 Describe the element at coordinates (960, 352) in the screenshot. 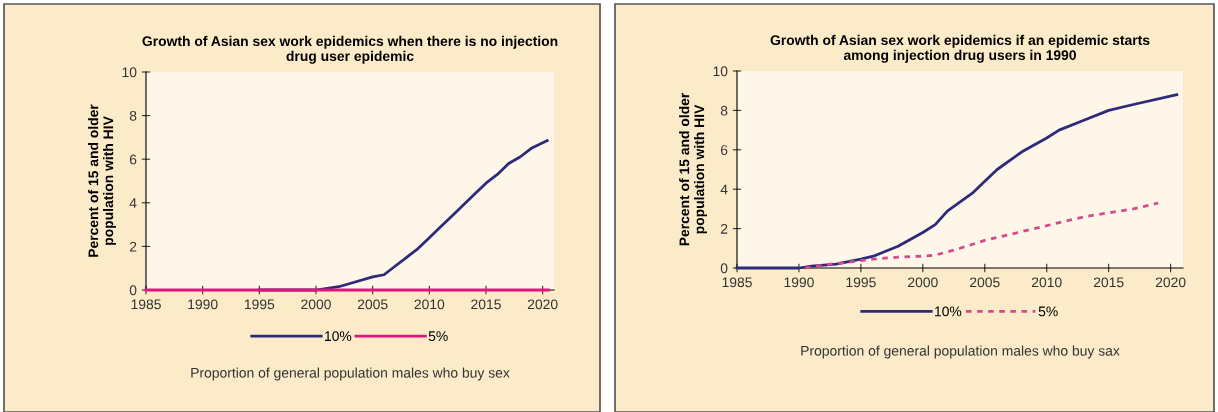

I see `x-axis-title: Proportion of general population males who buy sax` at that location.